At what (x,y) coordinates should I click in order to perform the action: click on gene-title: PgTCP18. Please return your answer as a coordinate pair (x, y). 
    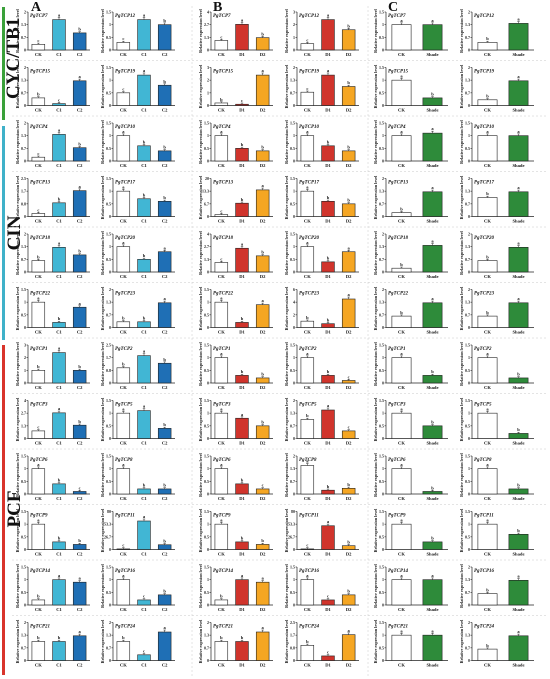
    Looking at the image, I should click on (40, 238).